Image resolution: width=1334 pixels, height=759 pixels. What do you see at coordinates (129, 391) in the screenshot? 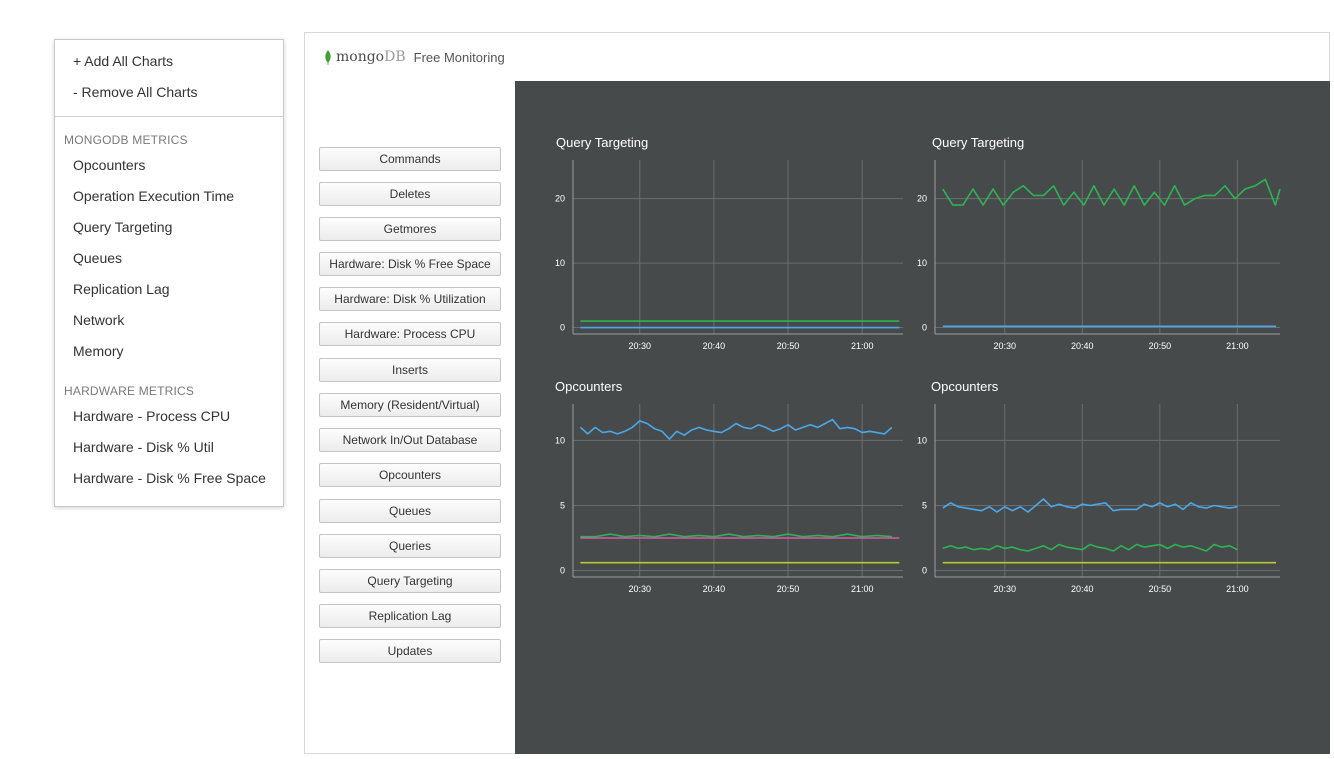
I see `section-hardware-metrics: HARDWARE METRICS` at bounding box center [129, 391].